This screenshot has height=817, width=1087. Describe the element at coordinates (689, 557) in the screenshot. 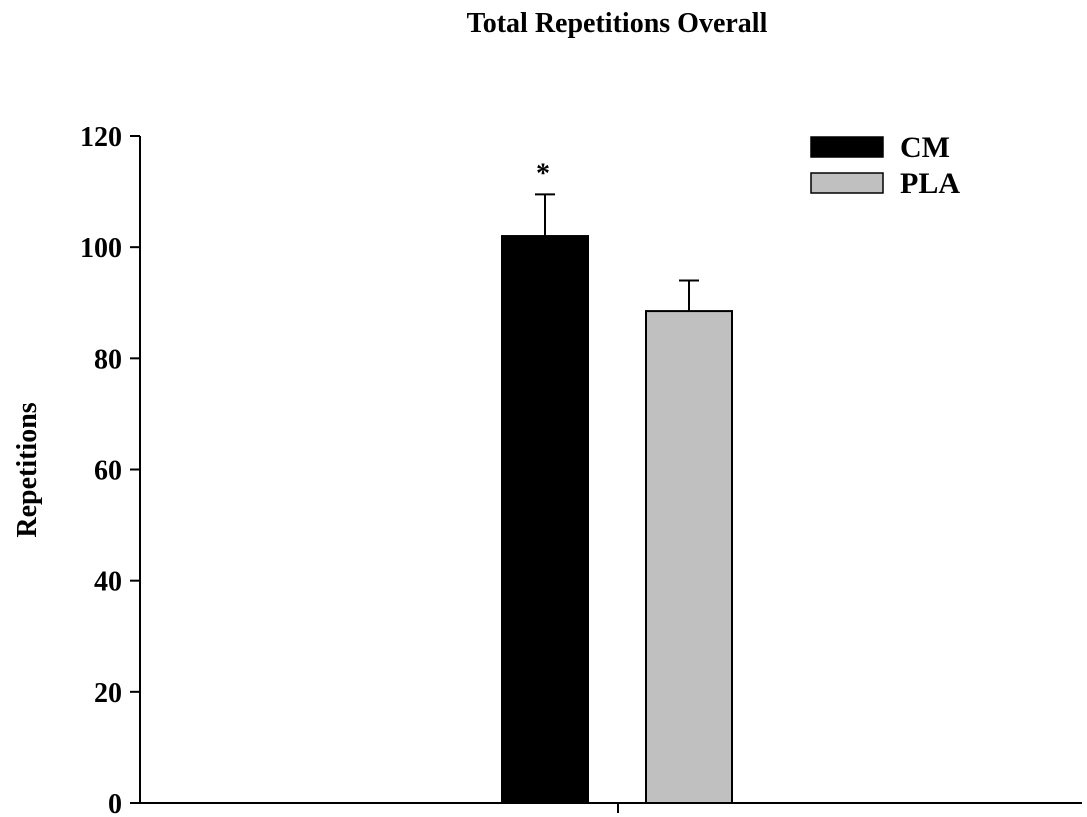

I see `bar-pla` at that location.